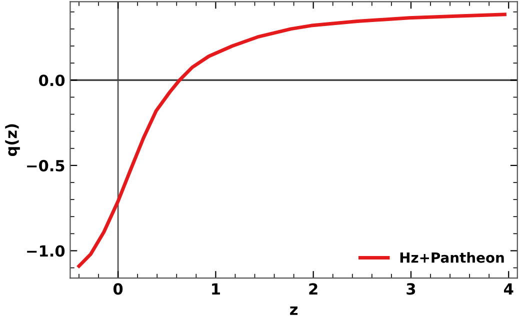  What do you see at coordinates (118, 289) in the screenshot?
I see `x-tick-label: 0` at bounding box center [118, 289].